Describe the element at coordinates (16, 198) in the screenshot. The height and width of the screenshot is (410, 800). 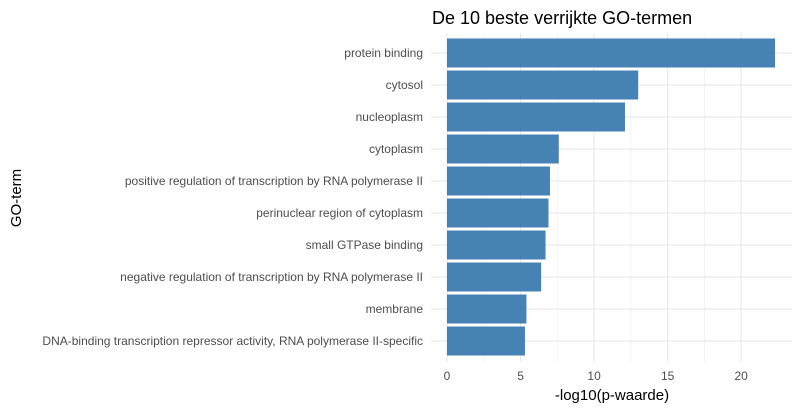
I see `y-axis-title: GO-term` at that location.